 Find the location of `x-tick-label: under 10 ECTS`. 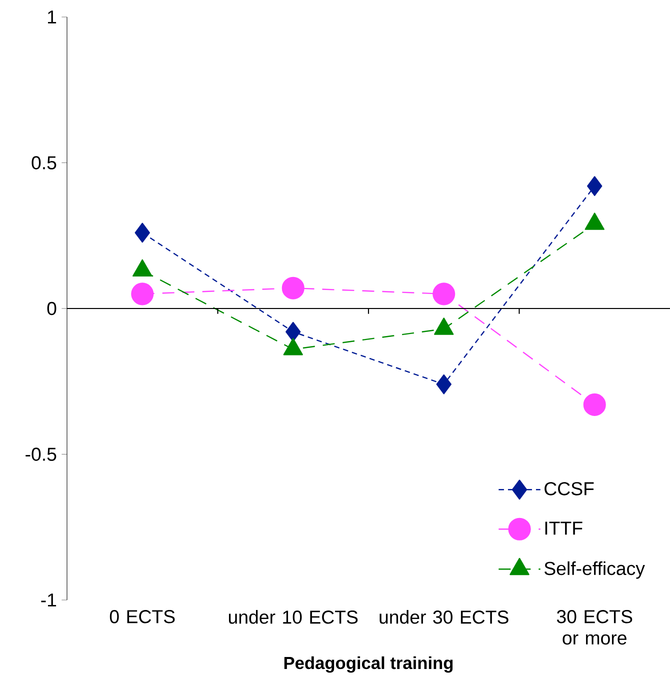

x-tick-label: under 10 ECTS is located at coordinates (293, 617).